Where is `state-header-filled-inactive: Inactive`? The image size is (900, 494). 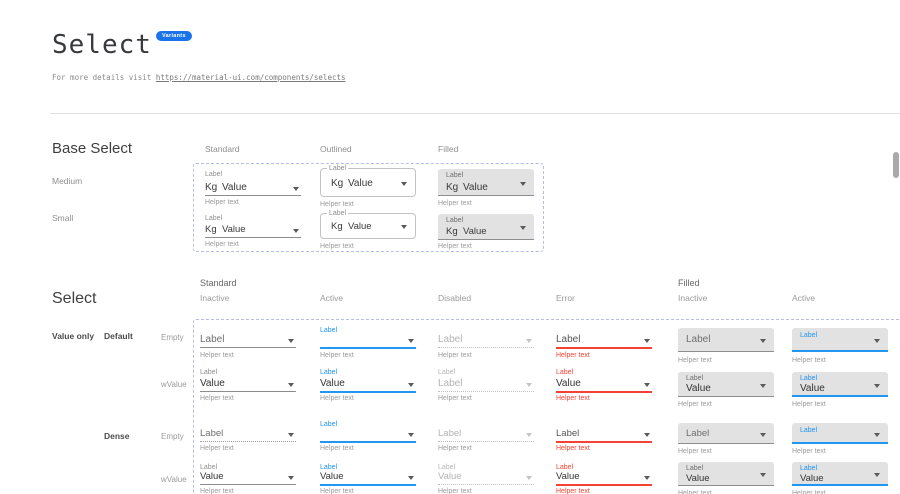
state-header-filled-inactive: Inactive is located at coordinates (693, 298).